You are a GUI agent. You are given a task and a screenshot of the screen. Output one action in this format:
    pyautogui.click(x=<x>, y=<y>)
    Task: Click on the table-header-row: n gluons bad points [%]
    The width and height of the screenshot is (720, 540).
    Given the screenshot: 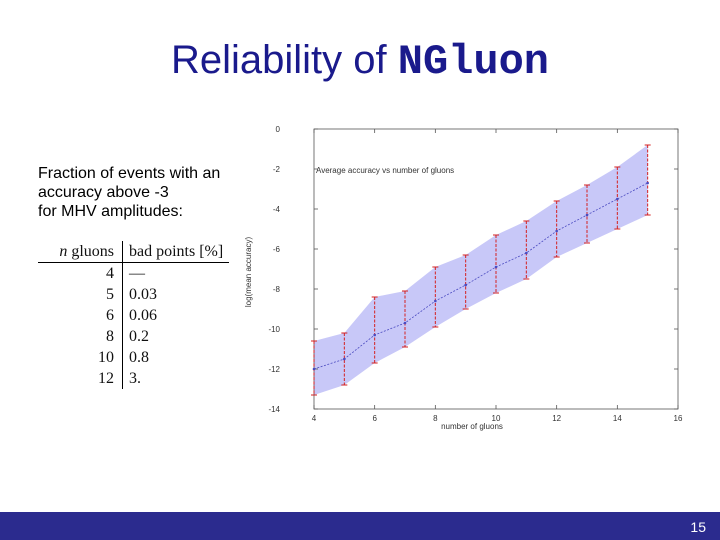 What is the action you would take?
    pyautogui.click(x=134, y=252)
    